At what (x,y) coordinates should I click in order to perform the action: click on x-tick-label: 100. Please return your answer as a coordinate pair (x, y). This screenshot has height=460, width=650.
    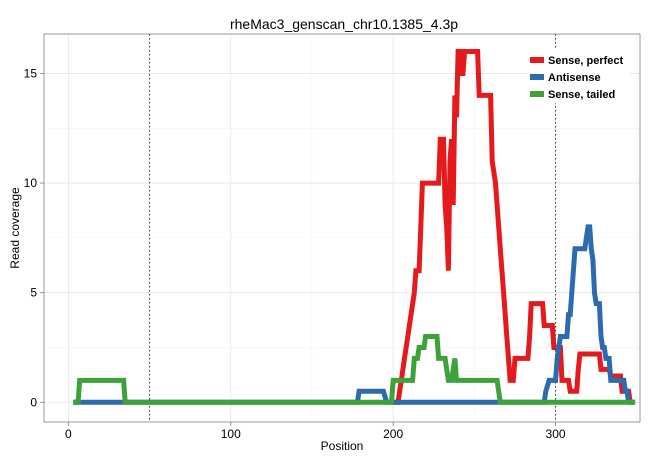
    Looking at the image, I should click on (231, 434).